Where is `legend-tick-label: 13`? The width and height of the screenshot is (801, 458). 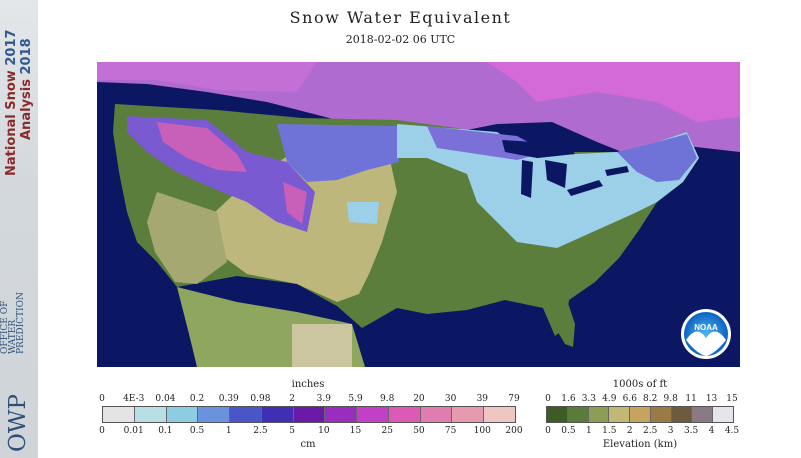
legend-tick-label: 13 is located at coordinates (711, 399).